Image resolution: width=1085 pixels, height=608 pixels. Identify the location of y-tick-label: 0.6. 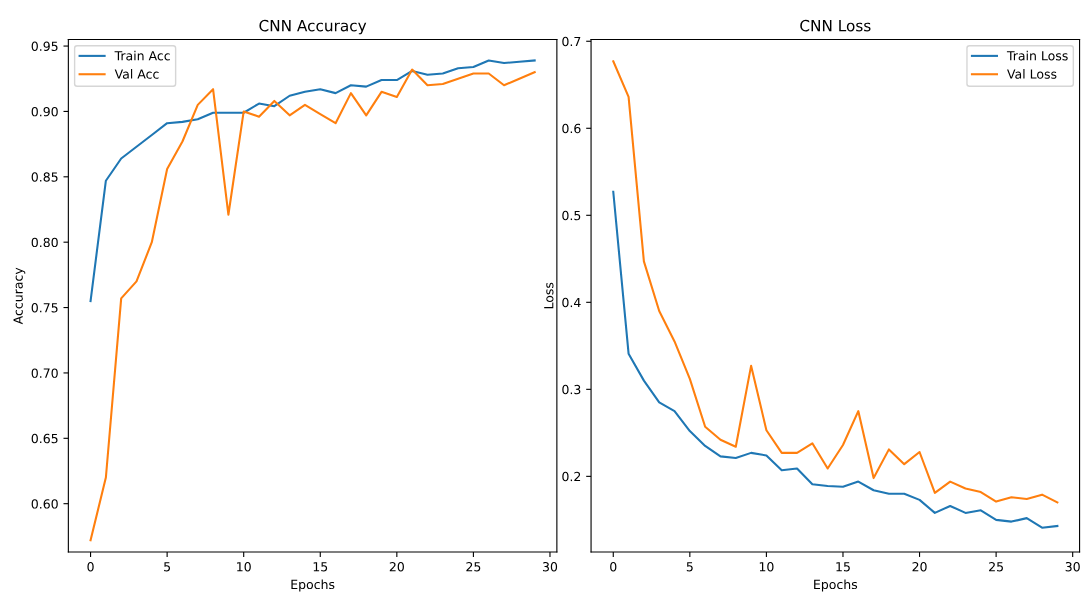
(571, 128).